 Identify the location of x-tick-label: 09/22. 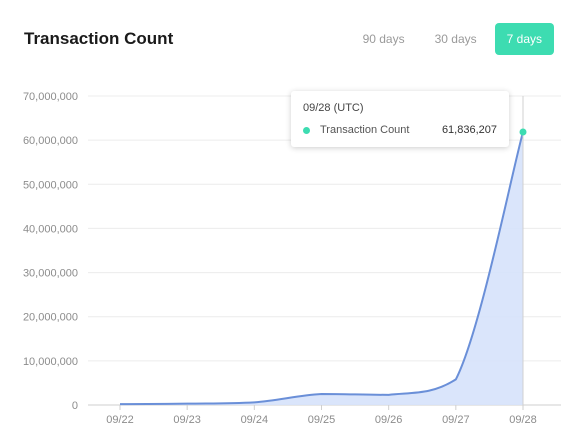
(120, 420).